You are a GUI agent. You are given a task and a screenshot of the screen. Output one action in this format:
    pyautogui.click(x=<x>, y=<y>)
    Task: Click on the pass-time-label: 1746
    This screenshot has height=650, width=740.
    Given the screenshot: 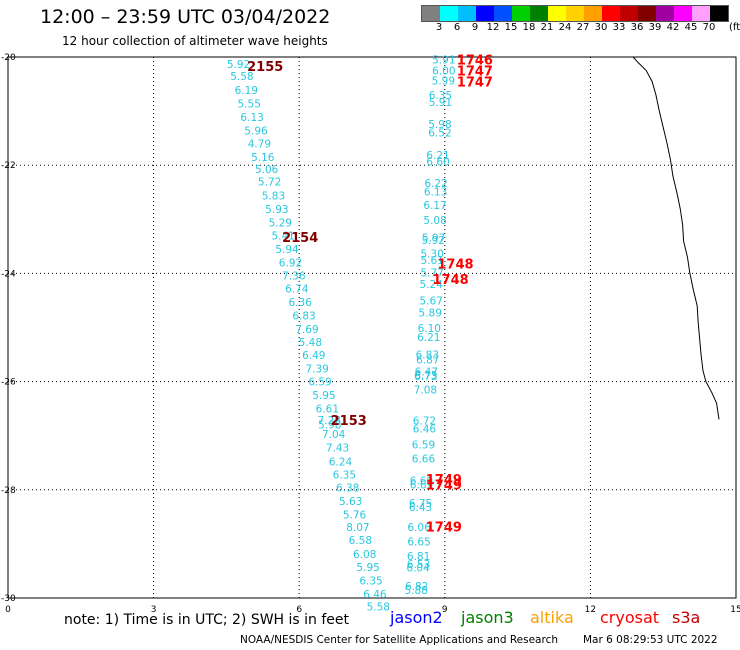 What is the action you would take?
    pyautogui.click(x=475, y=61)
    